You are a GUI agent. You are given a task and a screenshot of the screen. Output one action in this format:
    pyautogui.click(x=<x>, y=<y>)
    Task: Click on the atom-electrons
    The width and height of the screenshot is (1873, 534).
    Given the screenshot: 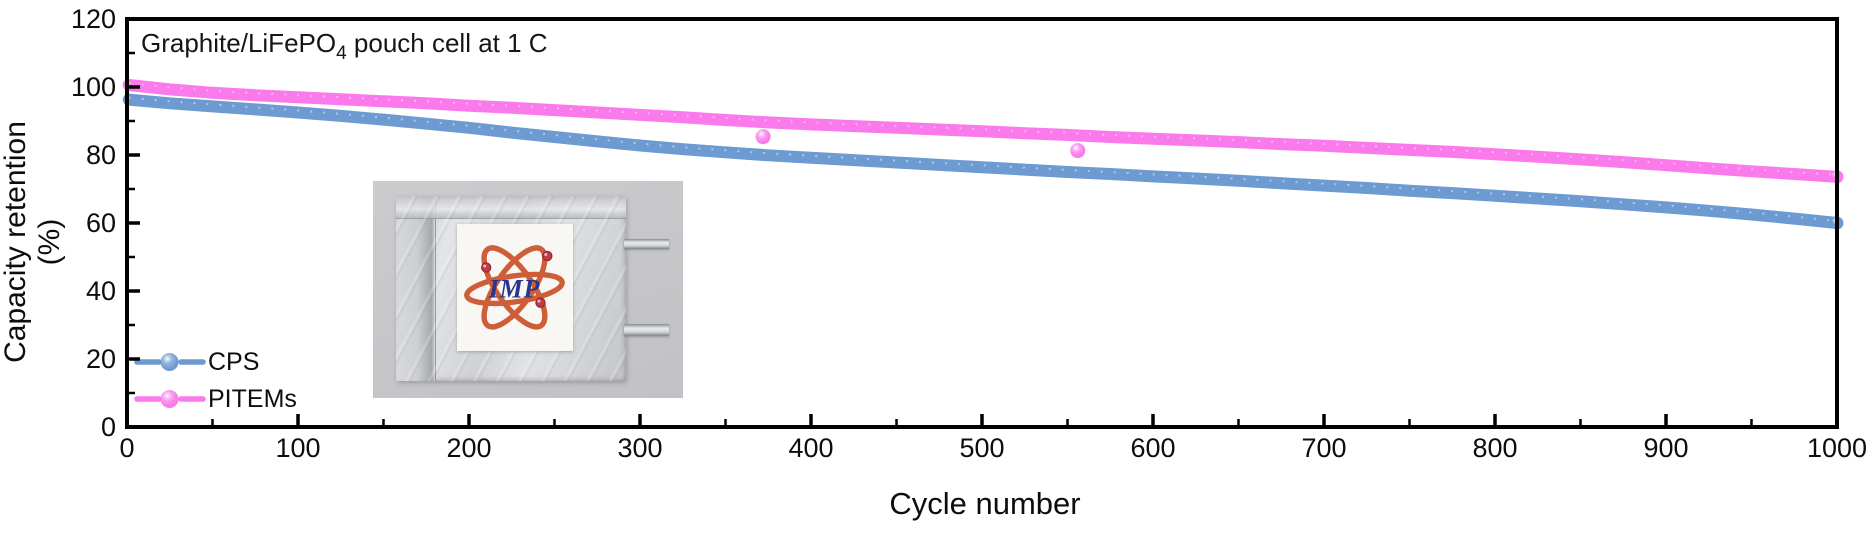 What is the action you would take?
    pyautogui.click(x=517, y=280)
    